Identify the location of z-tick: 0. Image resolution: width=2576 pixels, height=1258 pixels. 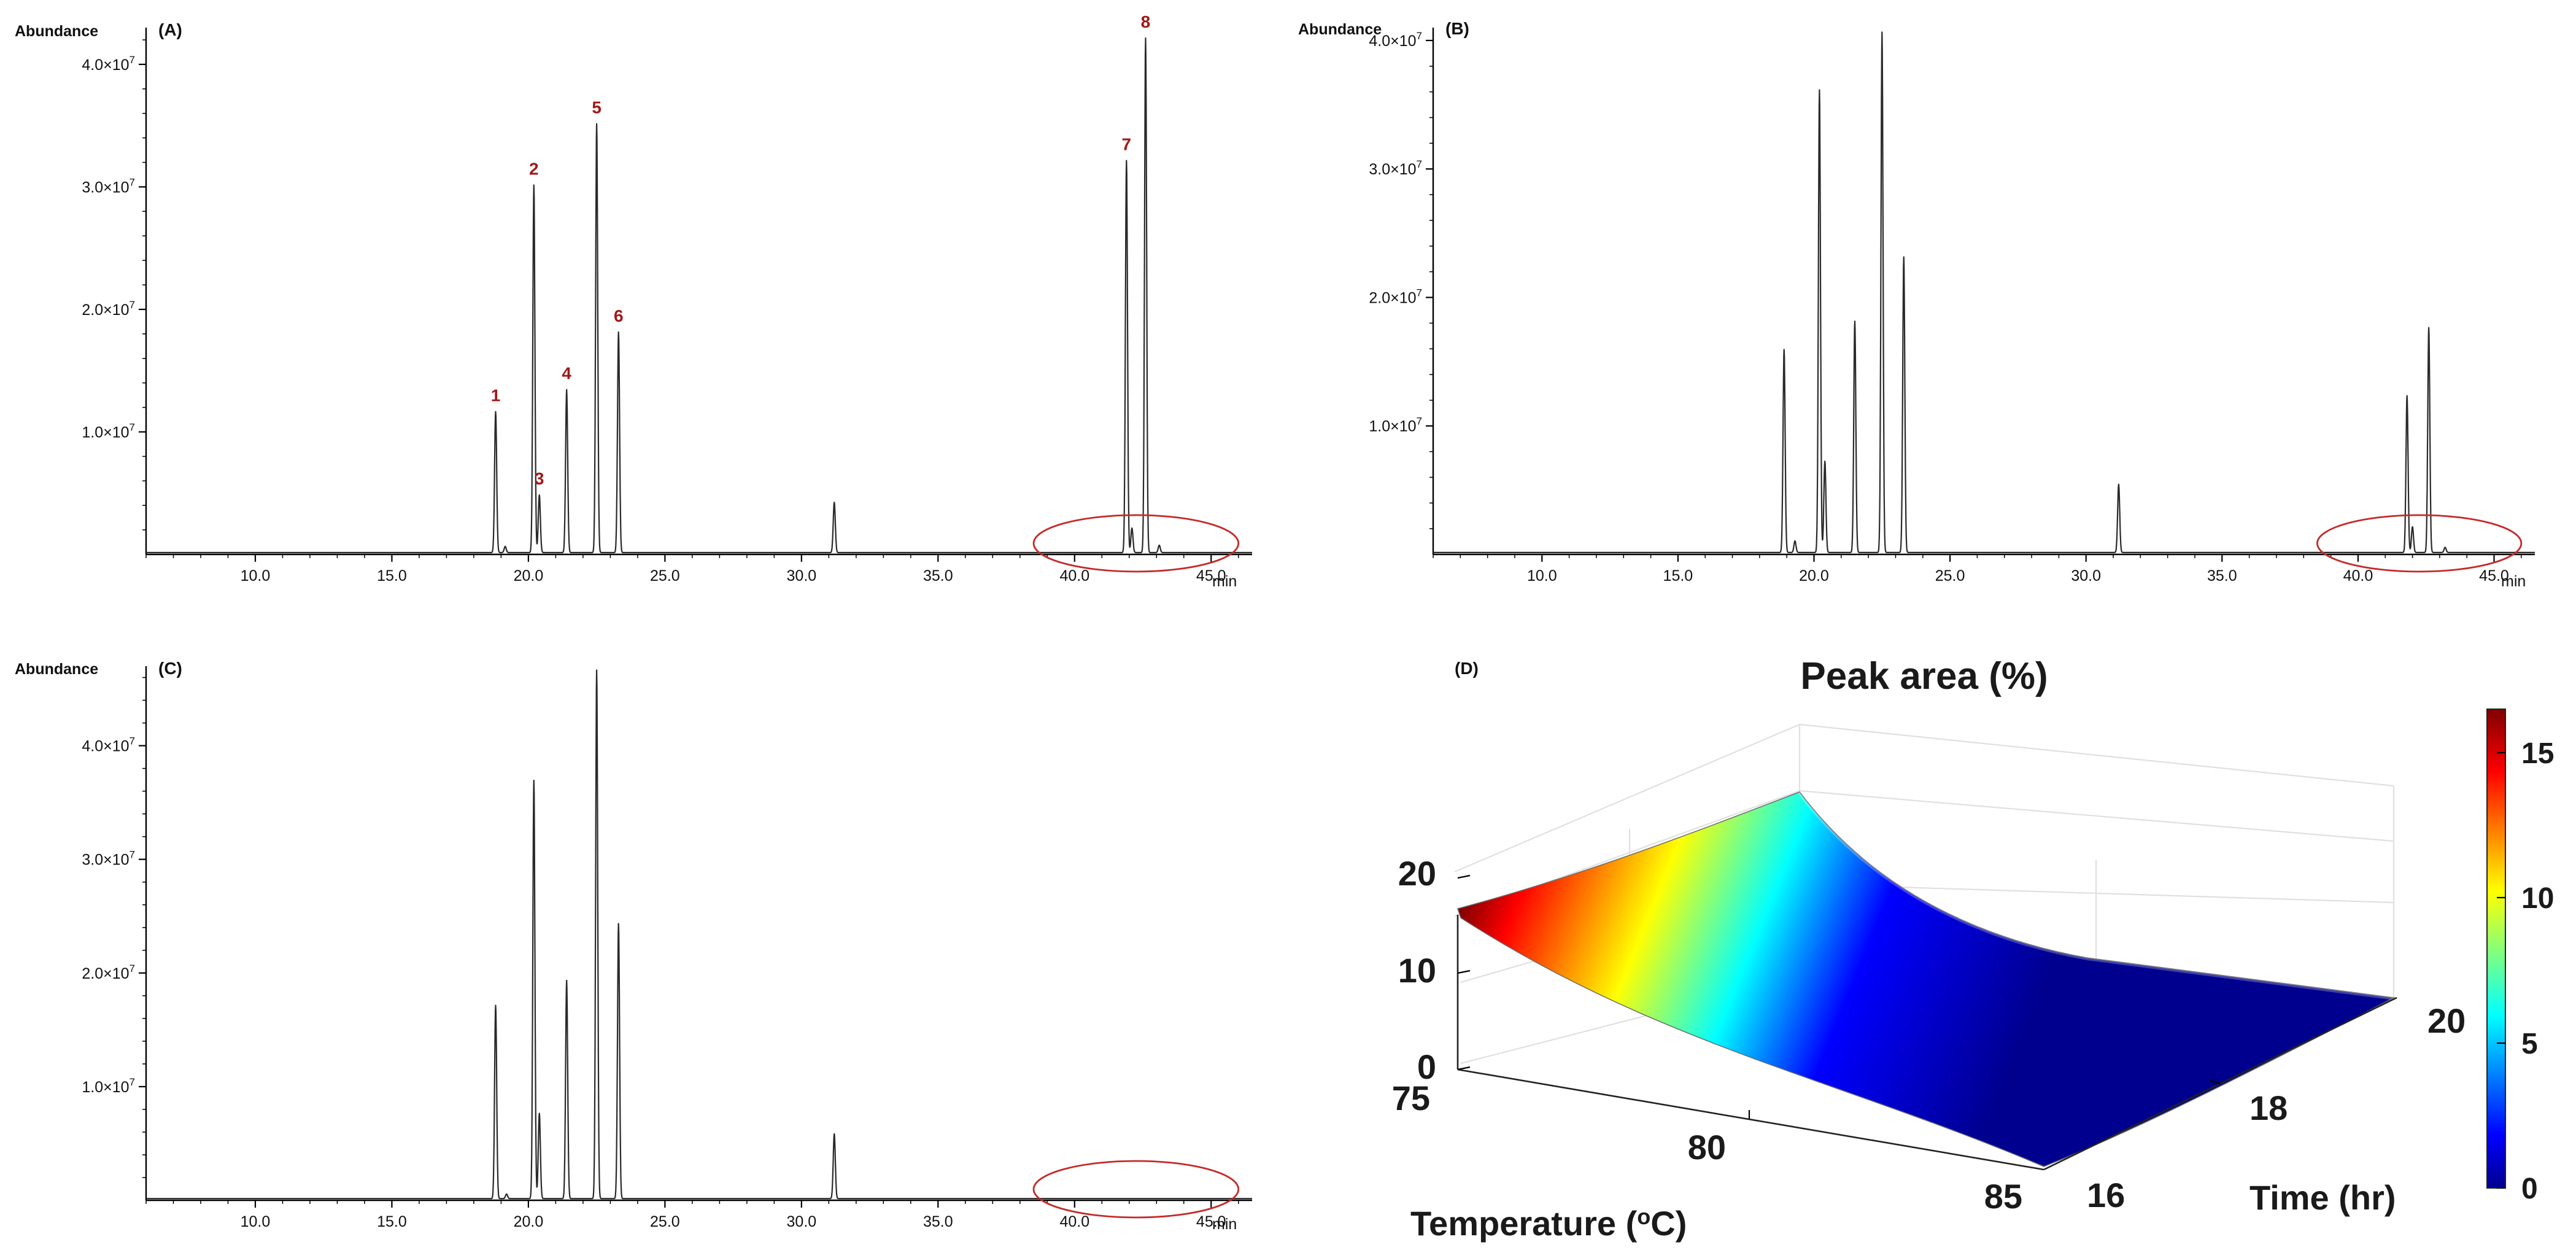
(1427, 1066).